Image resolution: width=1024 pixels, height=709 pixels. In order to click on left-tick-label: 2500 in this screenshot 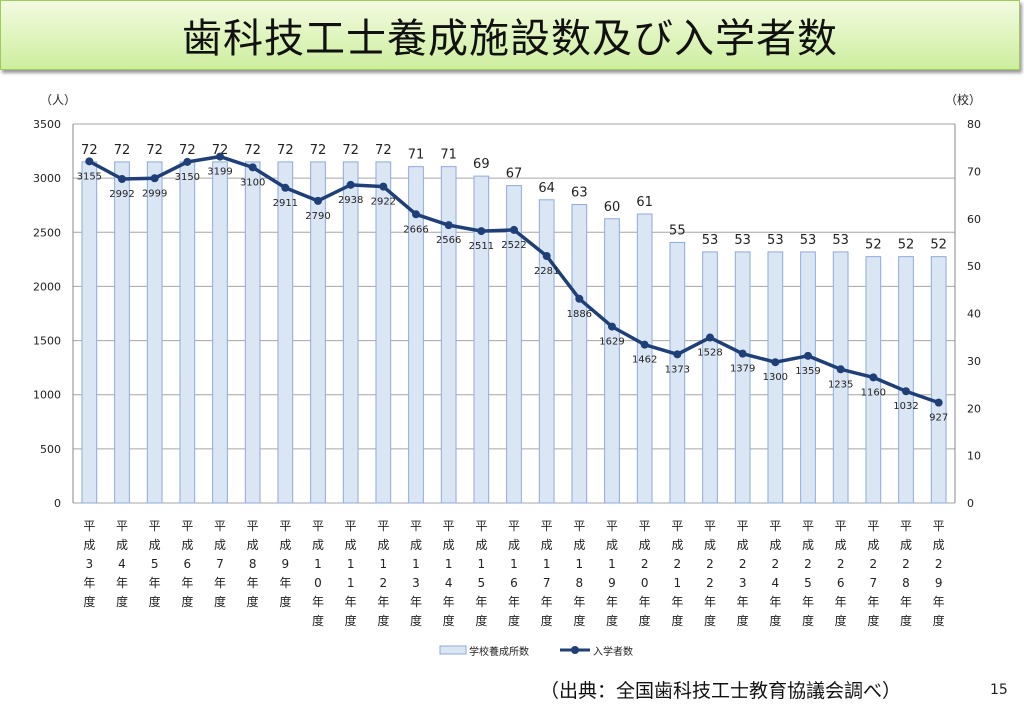, I will do `click(47, 232)`.